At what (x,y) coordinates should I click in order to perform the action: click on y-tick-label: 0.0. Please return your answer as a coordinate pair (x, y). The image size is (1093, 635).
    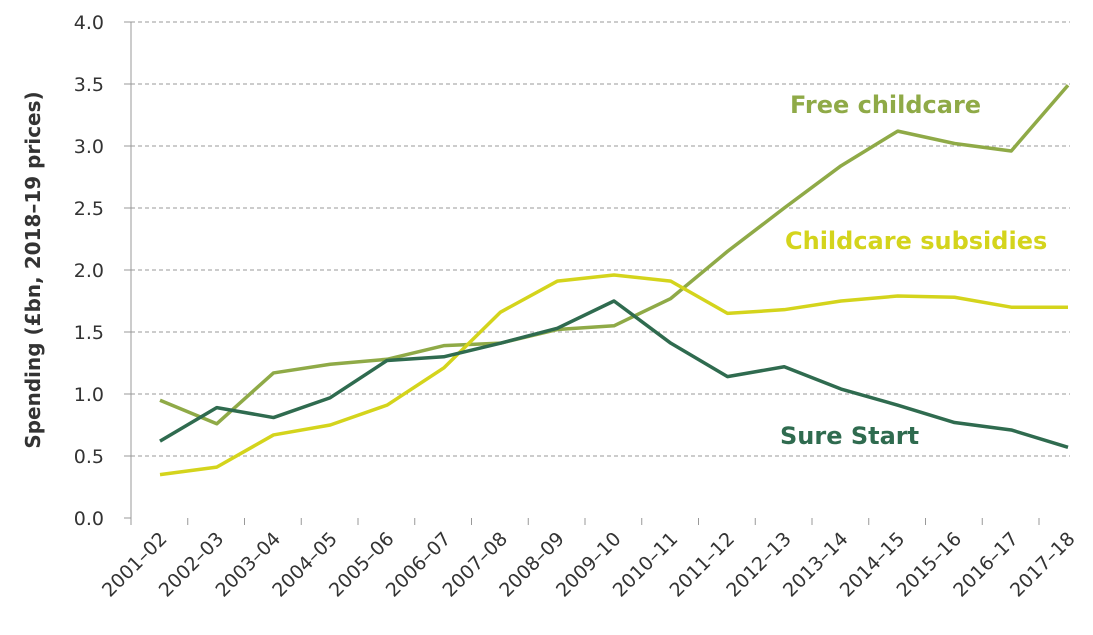
    Looking at the image, I should click on (89, 519).